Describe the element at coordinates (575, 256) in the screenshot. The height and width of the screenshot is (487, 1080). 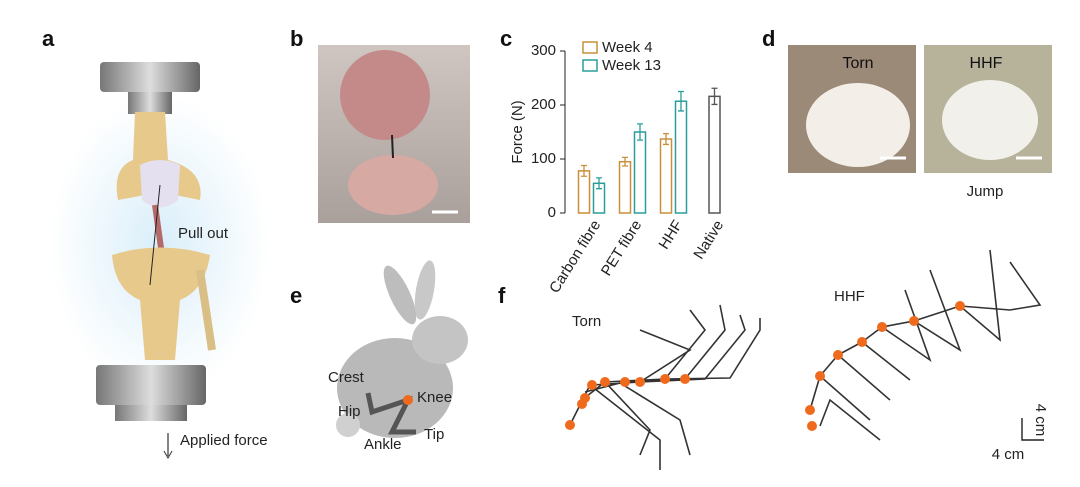
I see `x-tick-label: Carbon fibre` at that location.